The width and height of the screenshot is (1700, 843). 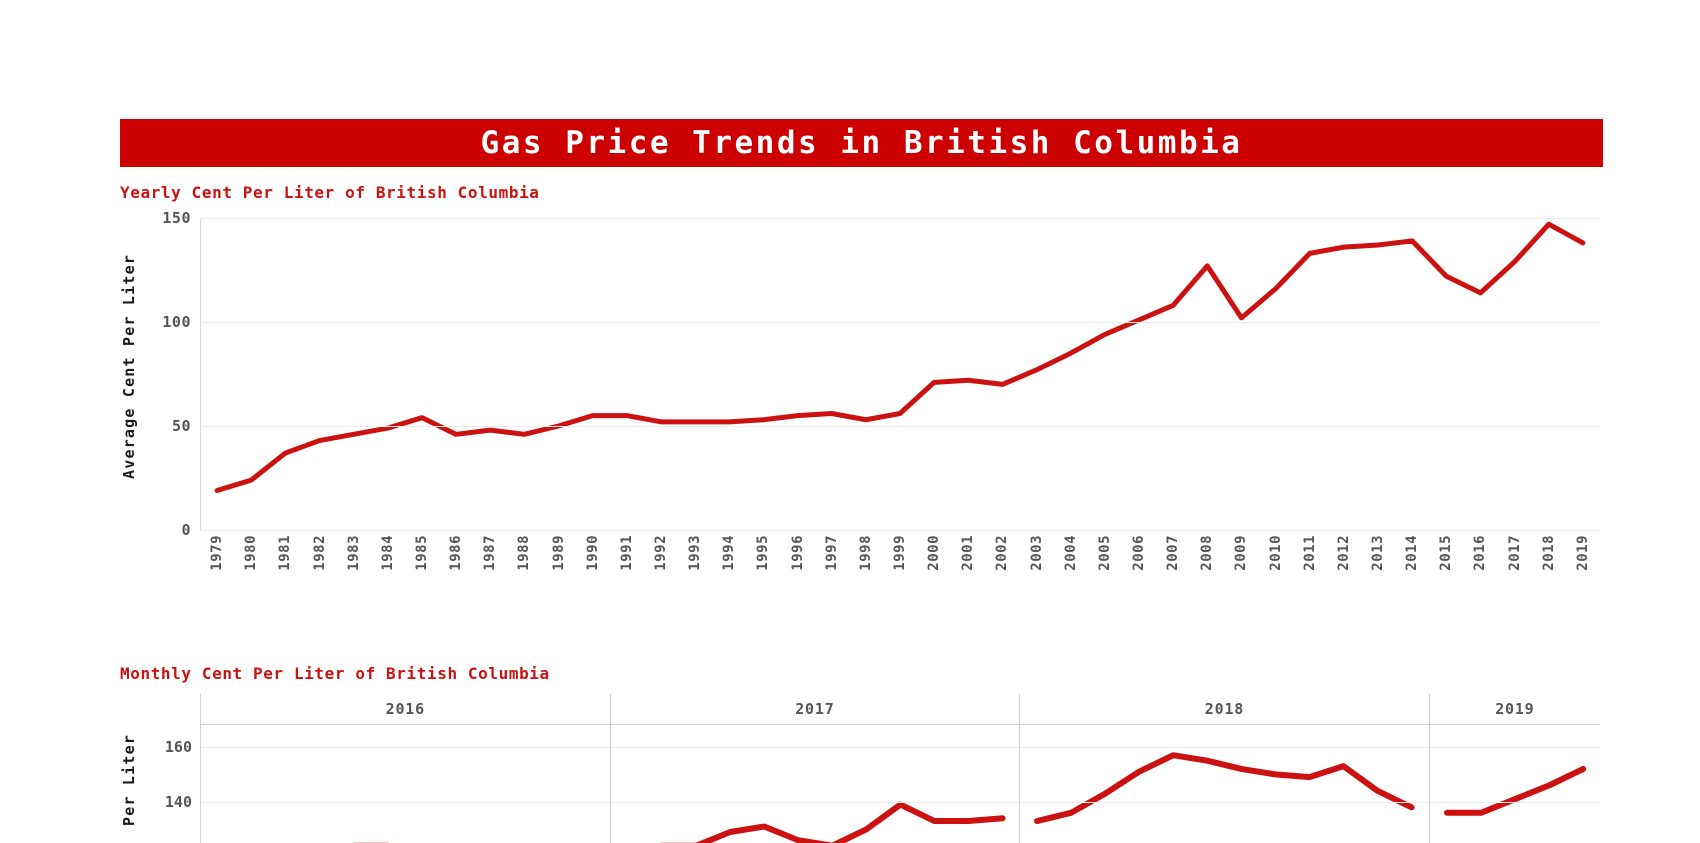 What do you see at coordinates (695, 553) in the screenshot?
I see `x-axis-tick-label: 1993` at bounding box center [695, 553].